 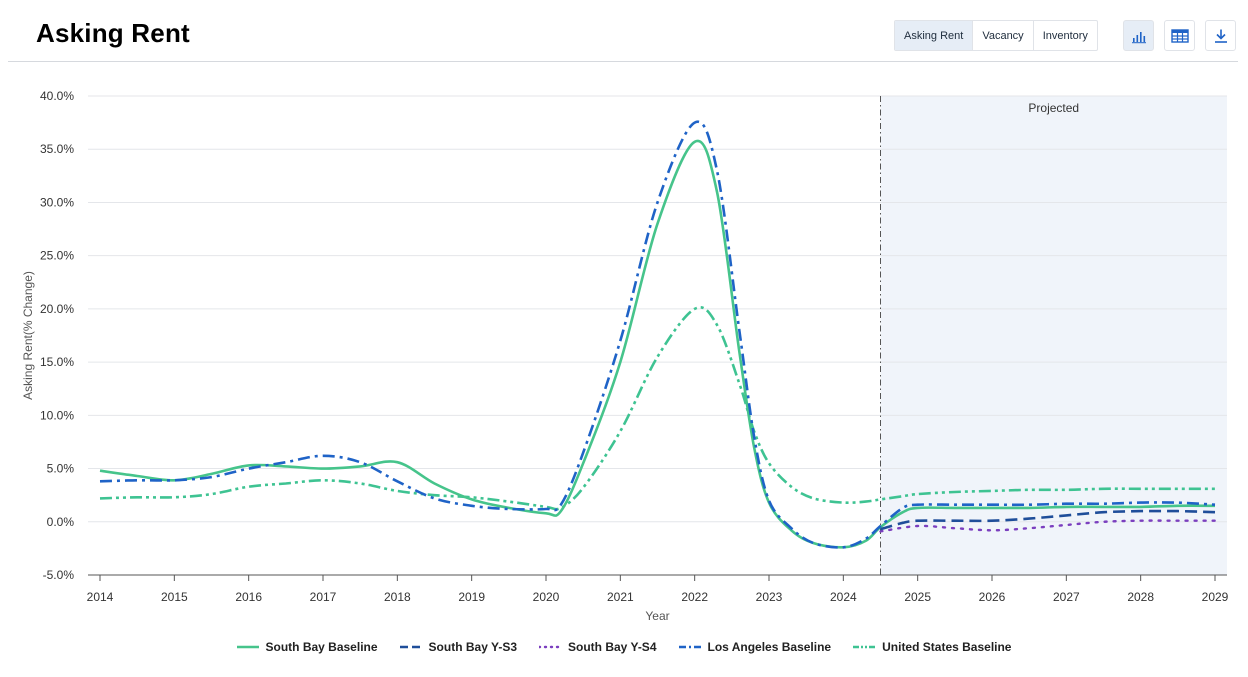 I want to click on y-axis-title: Asking Rent(% Change), so click(x=28, y=335).